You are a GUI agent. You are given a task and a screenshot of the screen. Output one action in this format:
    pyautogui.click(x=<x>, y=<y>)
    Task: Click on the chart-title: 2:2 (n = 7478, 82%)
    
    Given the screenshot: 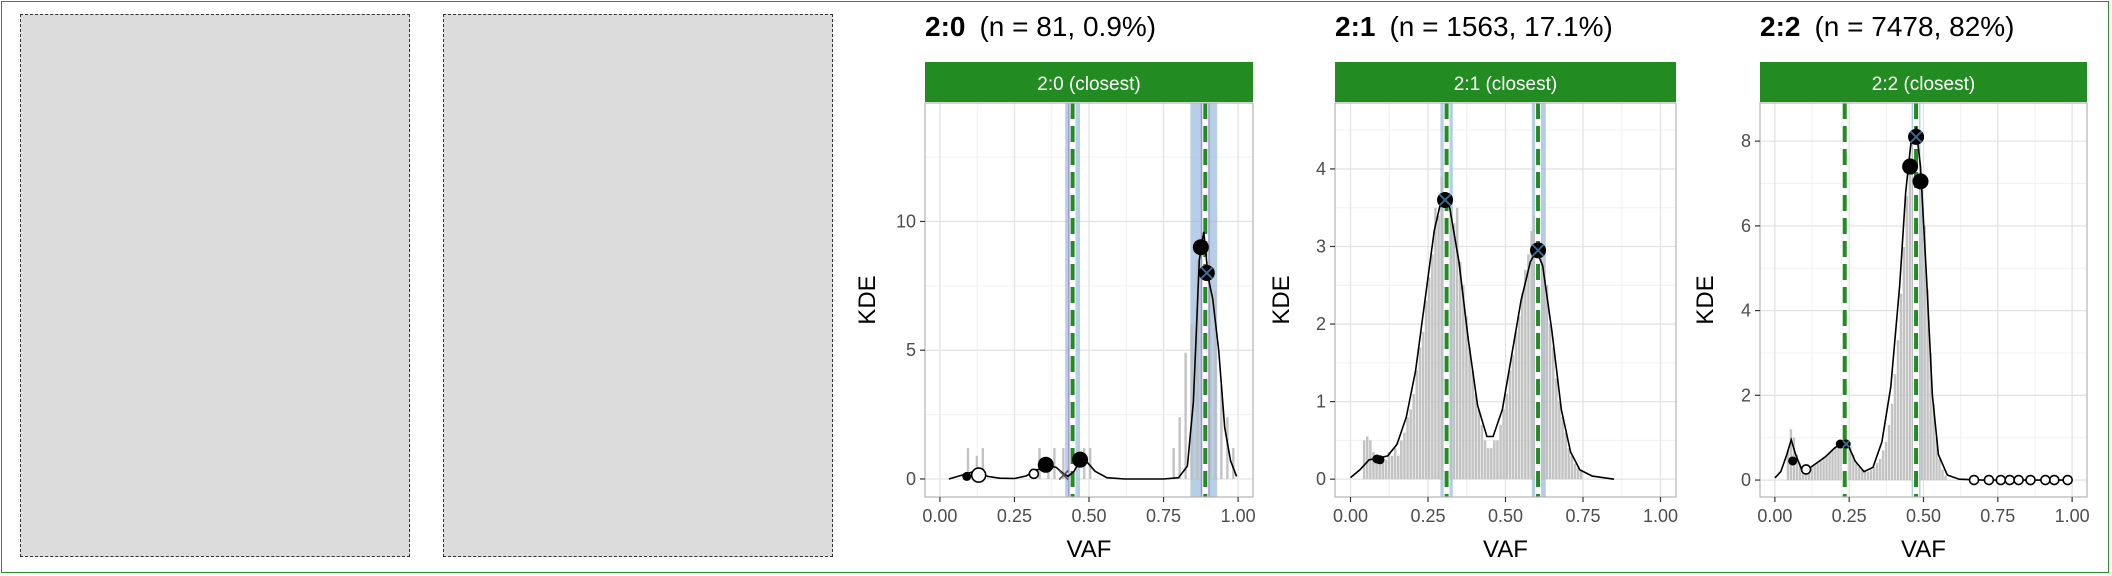 What is the action you would take?
    pyautogui.click(x=1887, y=26)
    